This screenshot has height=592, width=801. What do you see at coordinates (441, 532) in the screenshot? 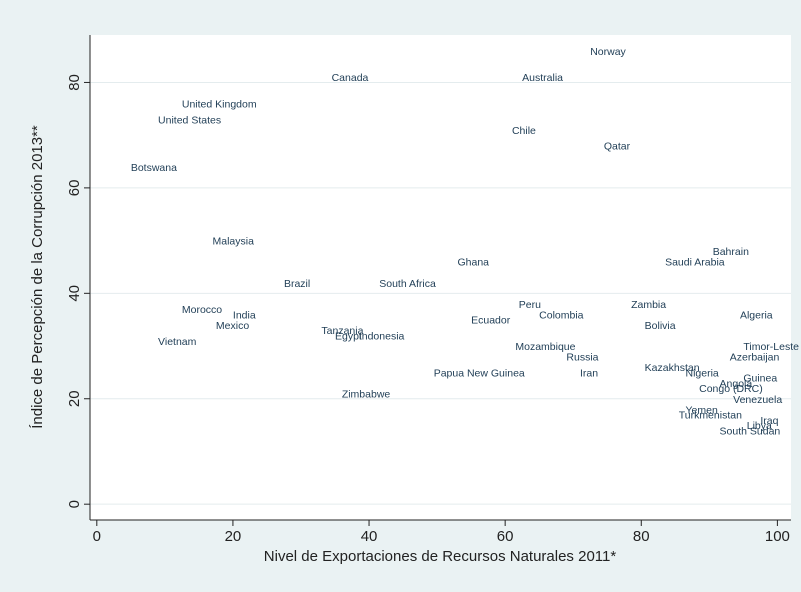
I see `x-axis-ticks: 0 20 40 60 80 100` at bounding box center [441, 532].